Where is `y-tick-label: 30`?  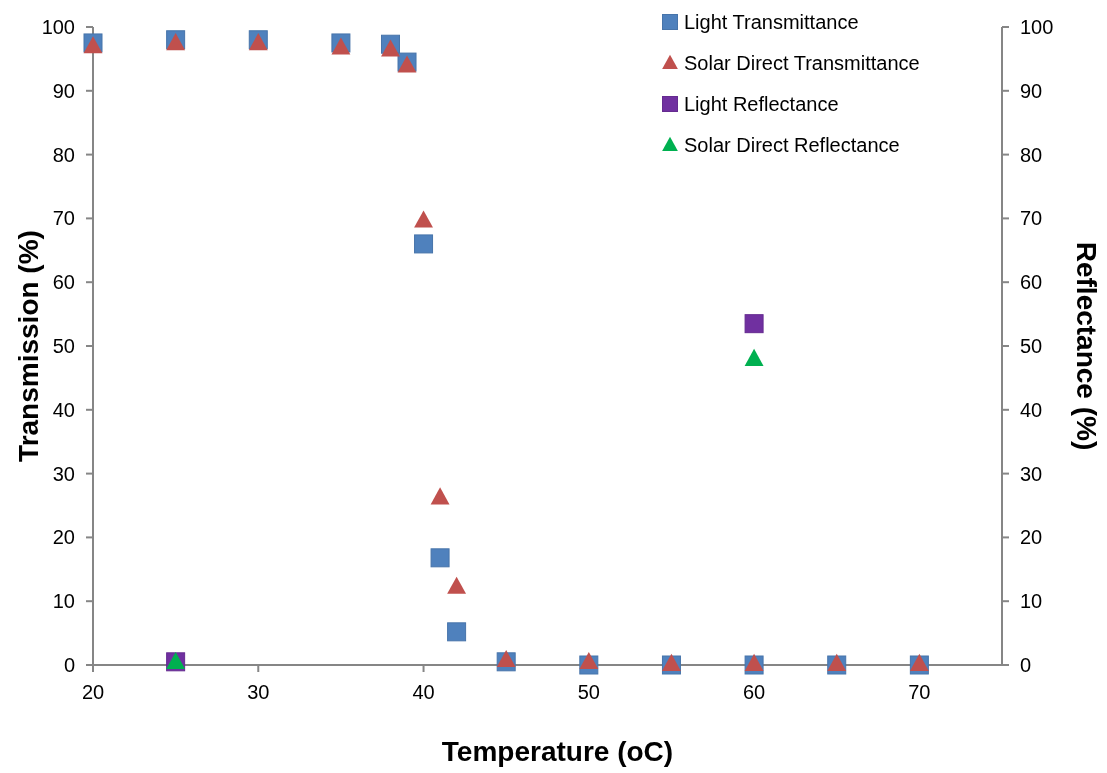
y-tick-label: 30 is located at coordinates (63, 473).